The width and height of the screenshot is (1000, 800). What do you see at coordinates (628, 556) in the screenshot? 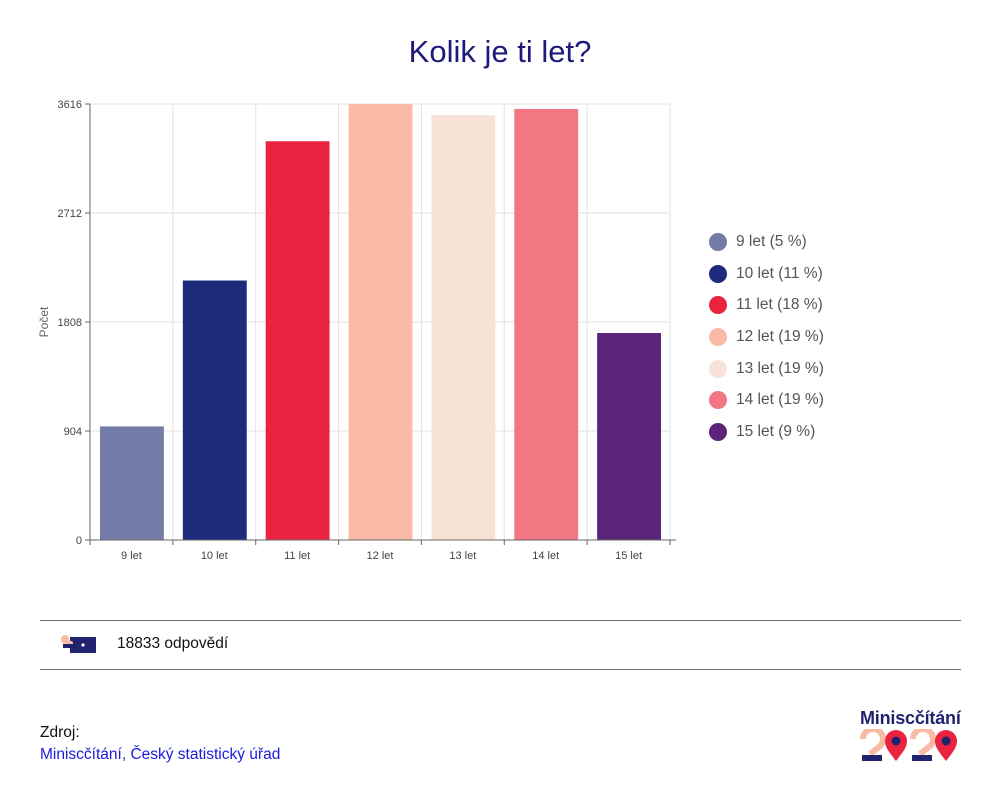
I see `x-tick-label: 15 let` at bounding box center [628, 556].